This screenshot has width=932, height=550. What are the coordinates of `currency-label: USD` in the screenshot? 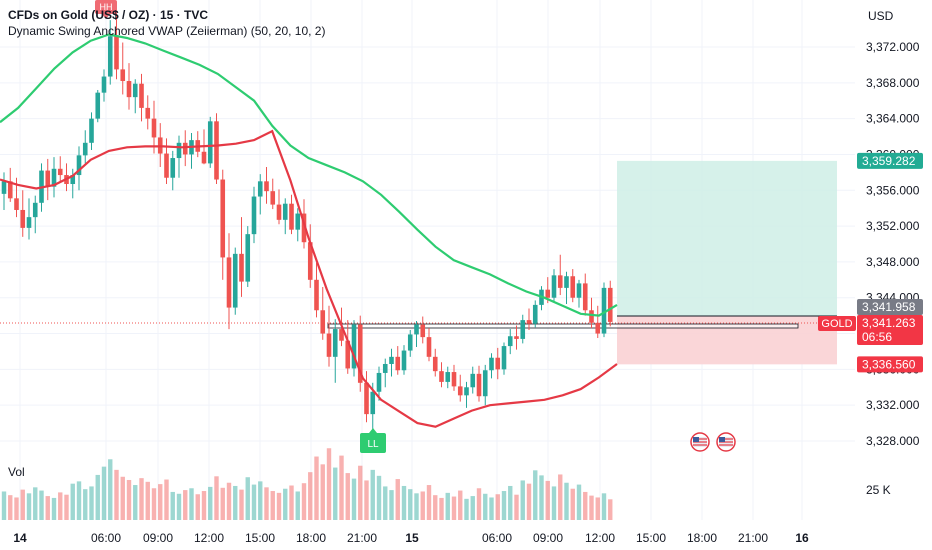 It's located at (881, 16).